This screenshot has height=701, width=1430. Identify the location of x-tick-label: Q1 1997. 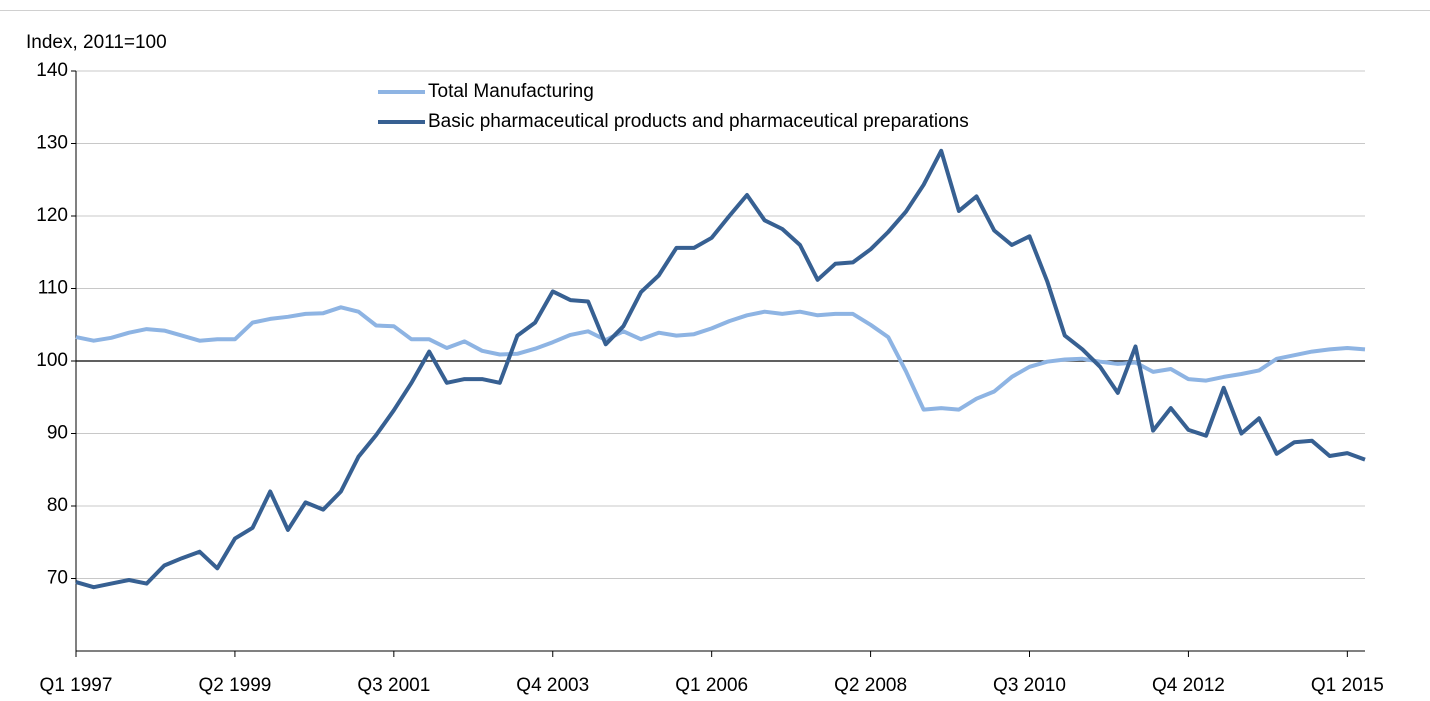
(76, 685).